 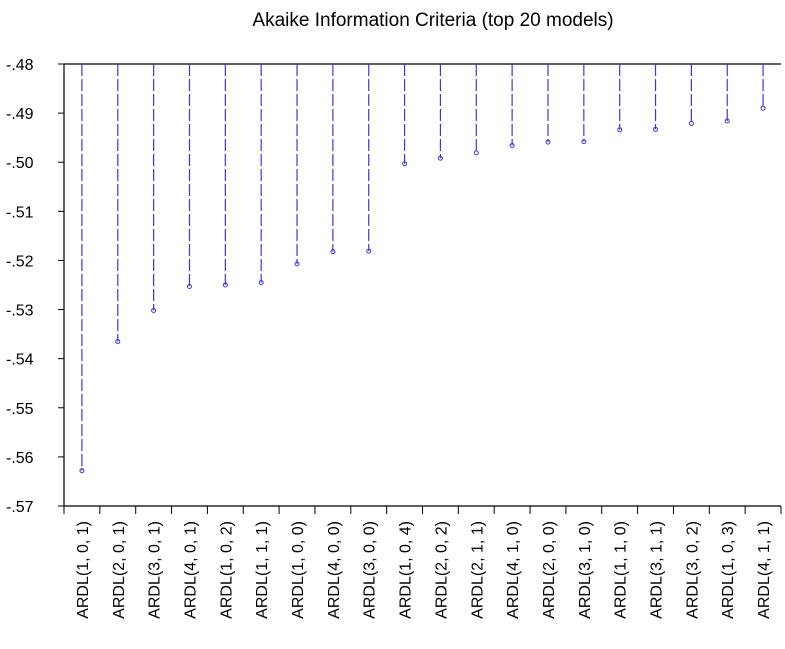 I want to click on x-category-label: ARDL(2, 0, 0), so click(x=549, y=570).